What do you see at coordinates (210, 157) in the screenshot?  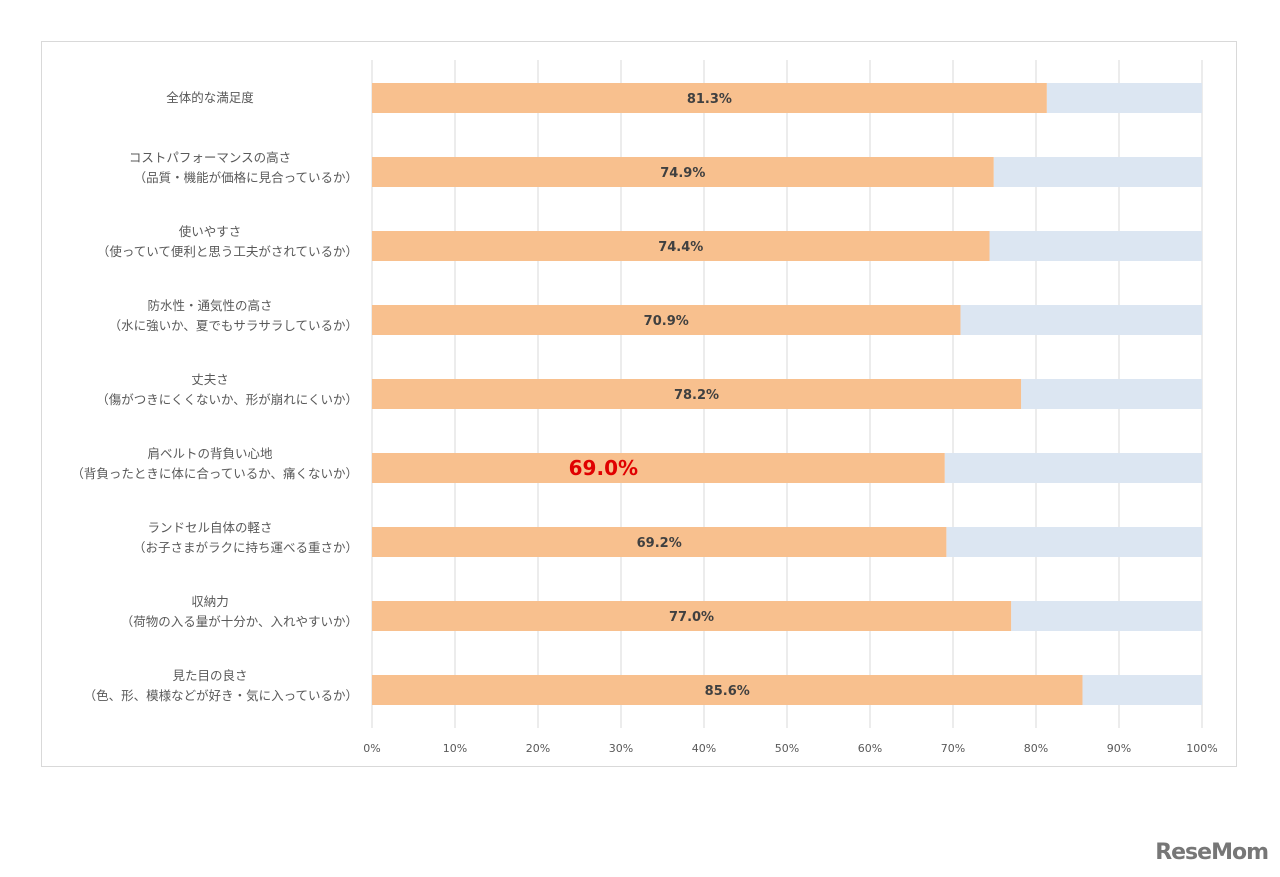 I see `category-label: コストパフォーマンスの高さ` at bounding box center [210, 157].